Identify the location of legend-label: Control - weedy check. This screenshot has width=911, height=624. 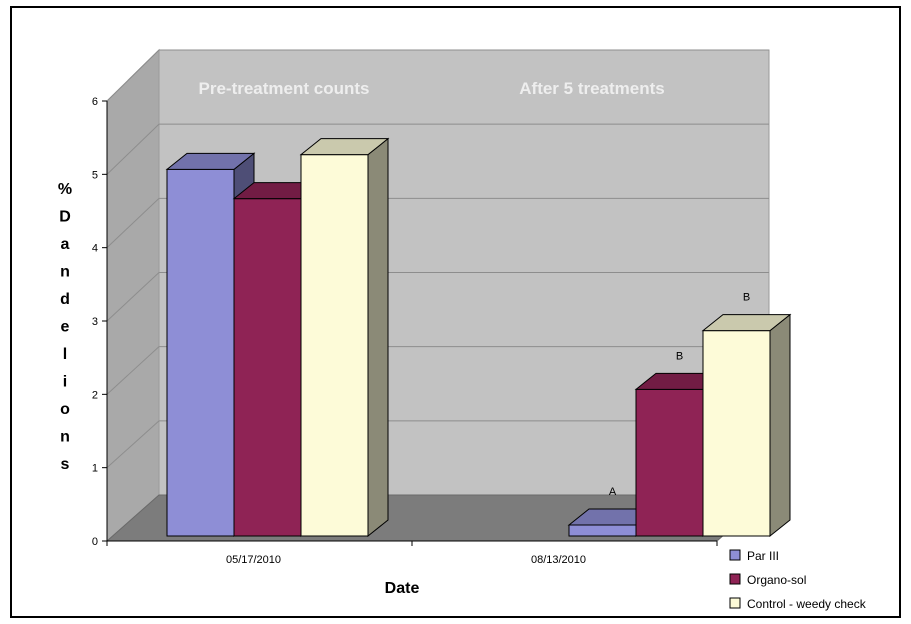
(807, 604).